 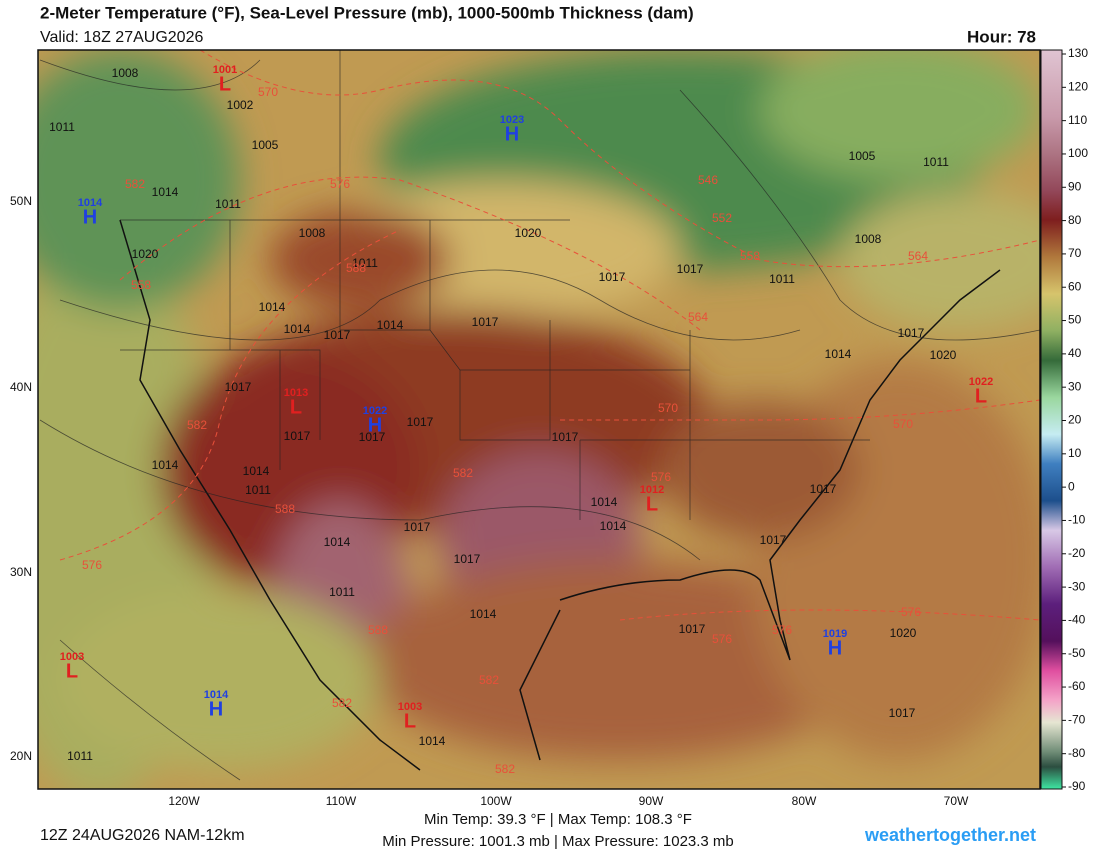 I want to click on lon-label: 110W, so click(x=341, y=801).